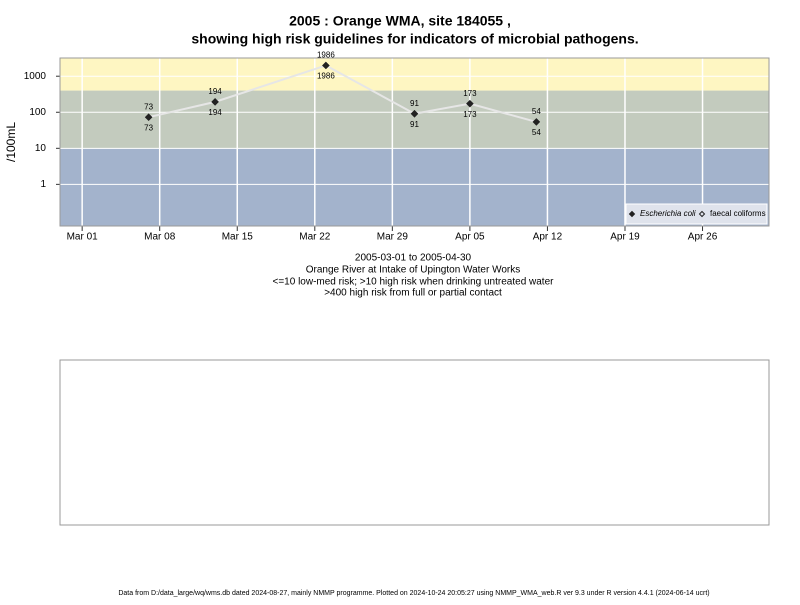 The width and height of the screenshot is (800, 605). What do you see at coordinates (703, 237) in the screenshot?
I see `x-tick-label: Apr 26` at bounding box center [703, 237].